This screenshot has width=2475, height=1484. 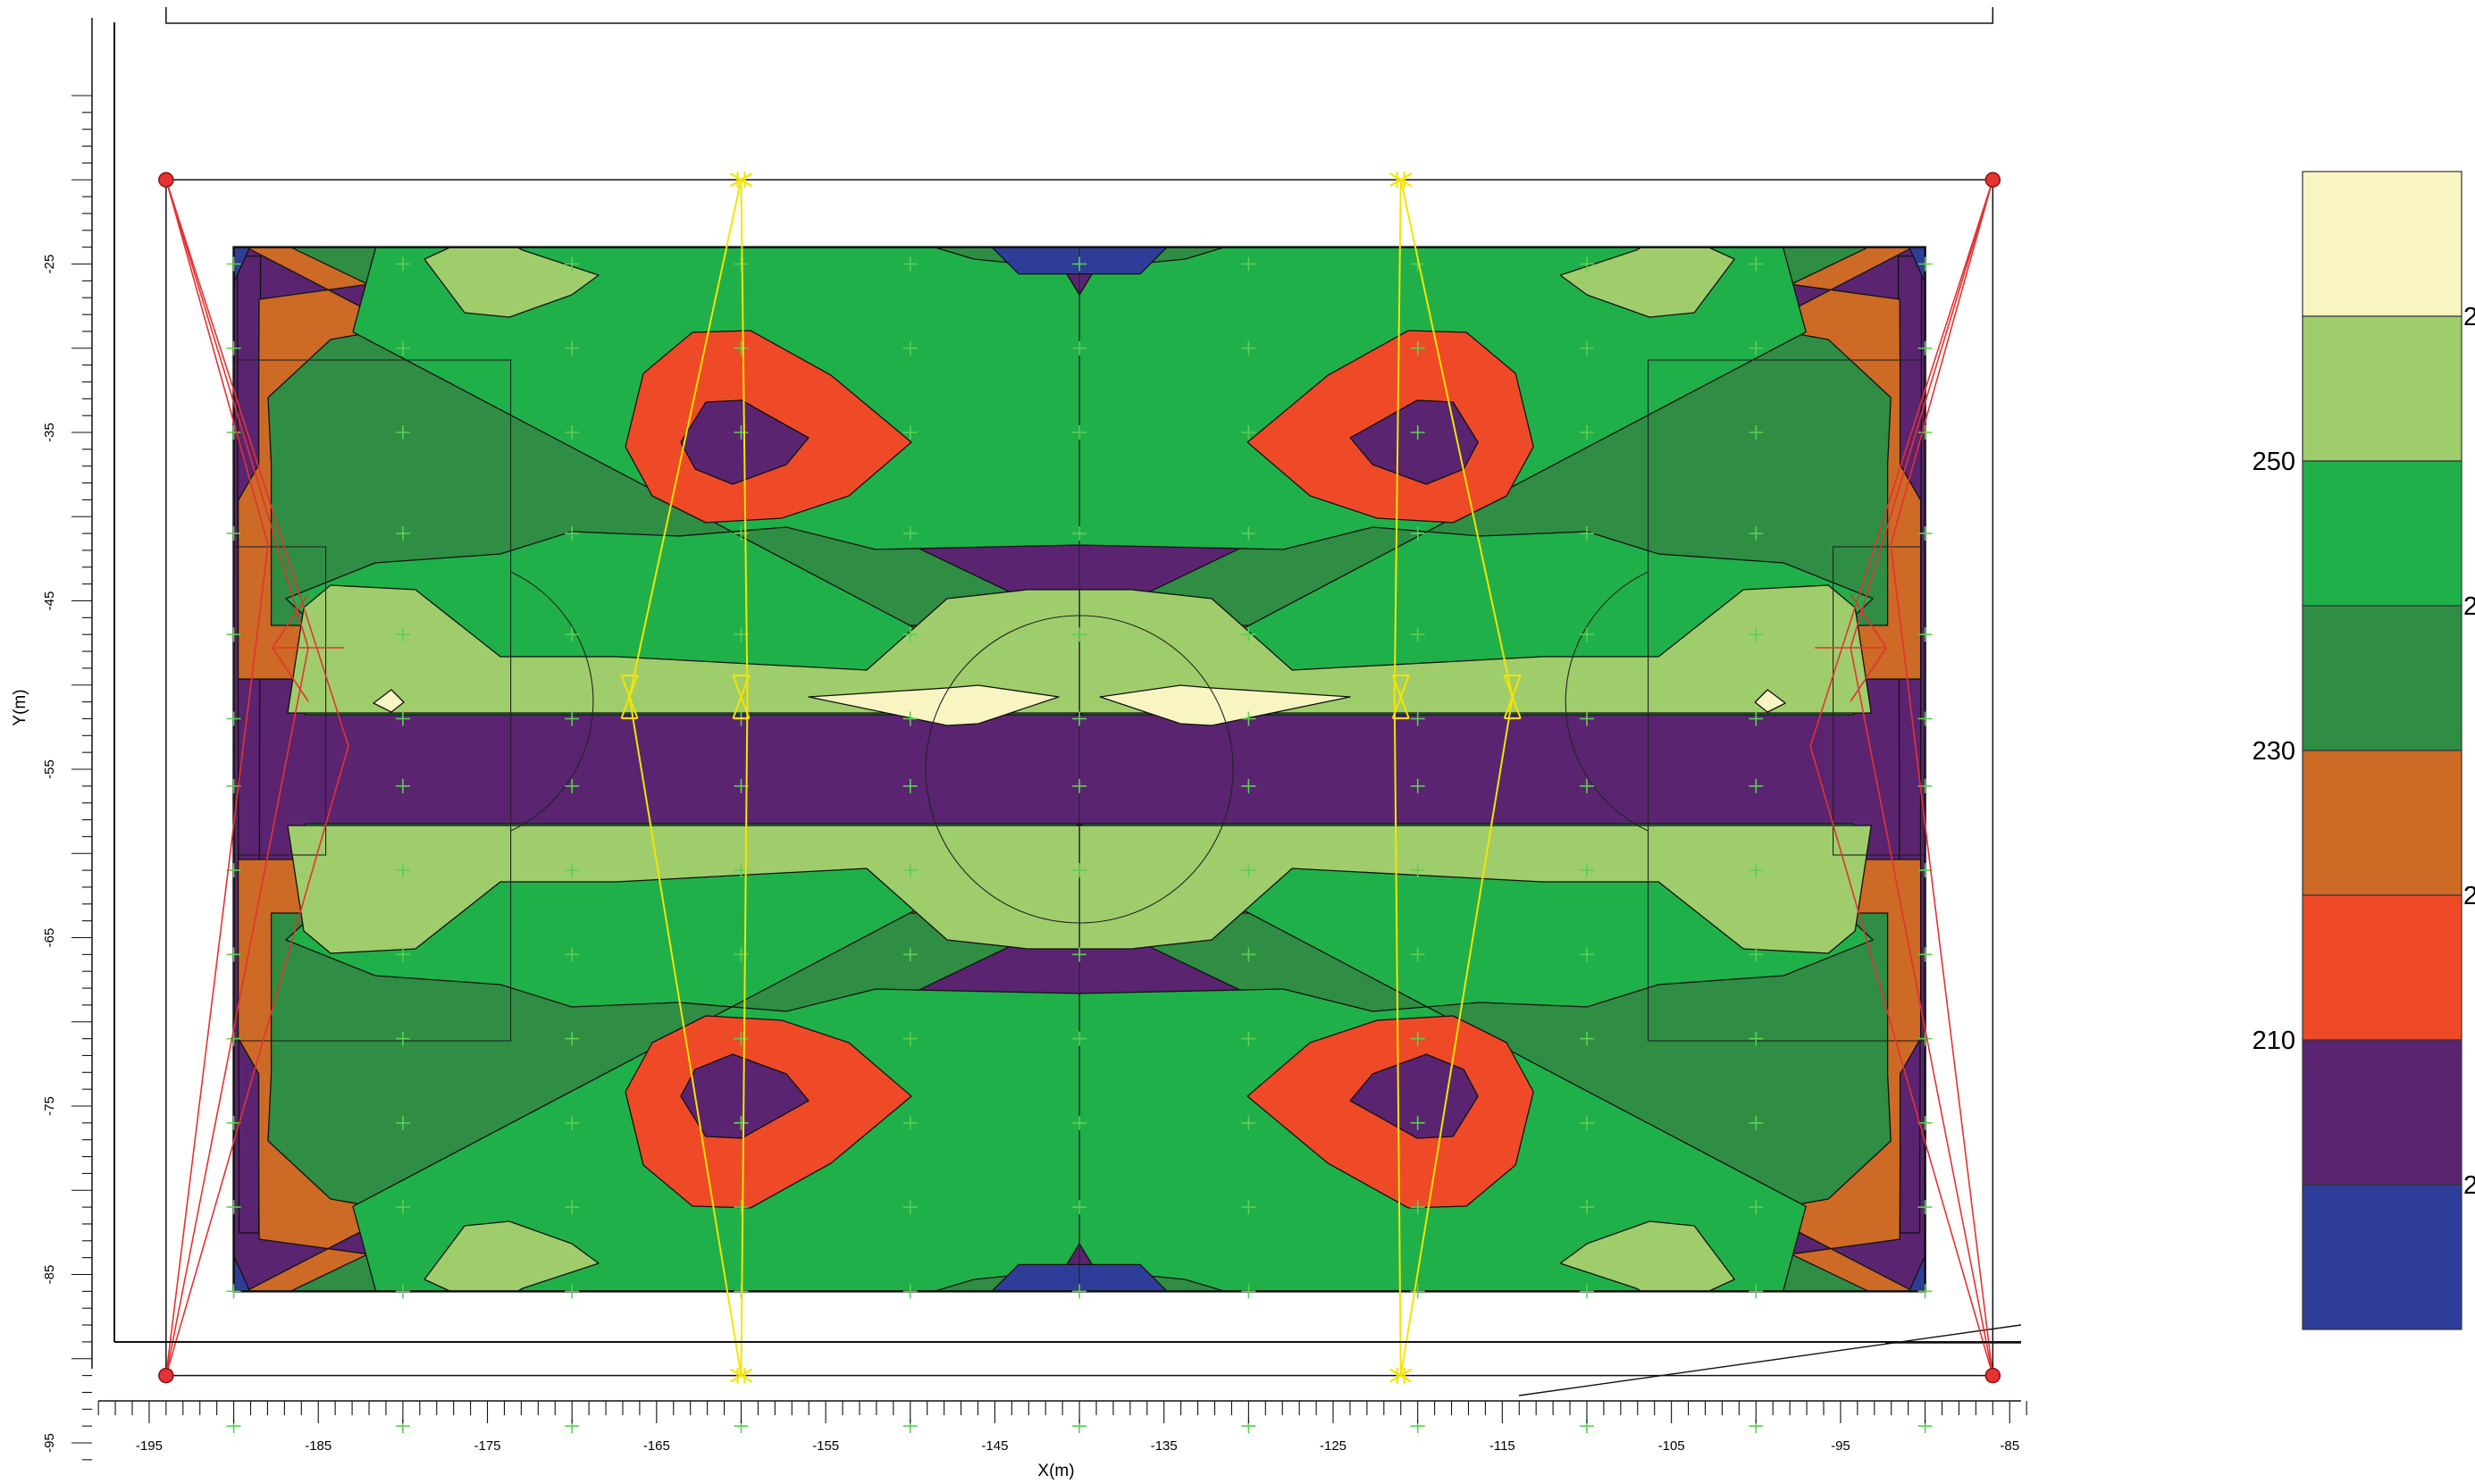 What do you see at coordinates (1502, 248) in the screenshot?
I see `band-red-tr` at bounding box center [1502, 248].